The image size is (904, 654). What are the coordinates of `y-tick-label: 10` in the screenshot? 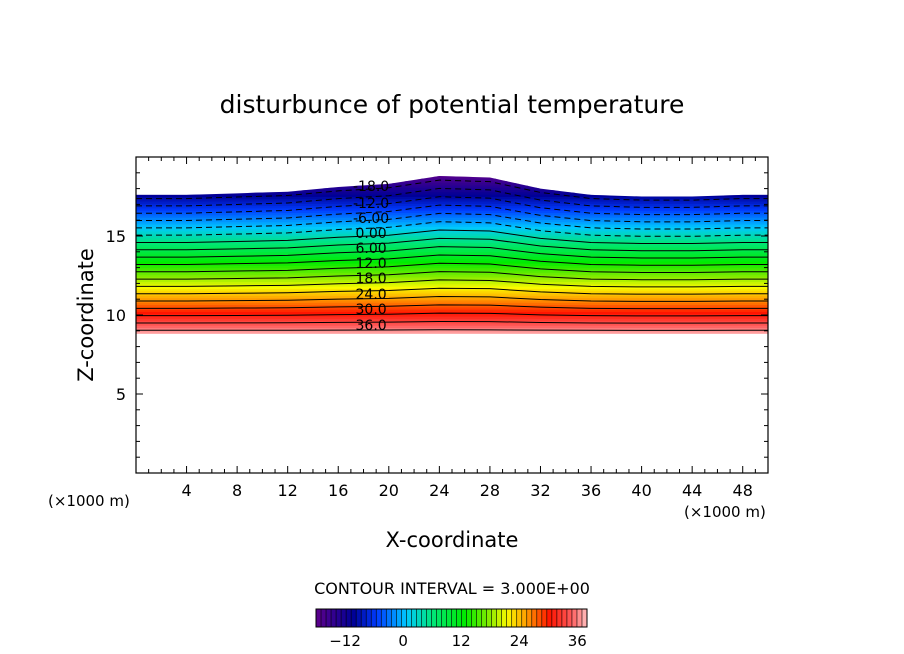 It's located at (116, 315).